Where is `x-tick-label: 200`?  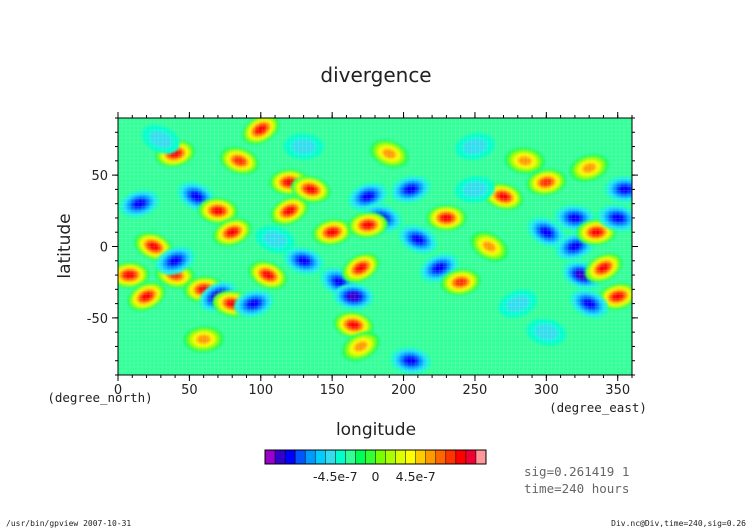
x-tick-label: 200 is located at coordinates (403, 390).